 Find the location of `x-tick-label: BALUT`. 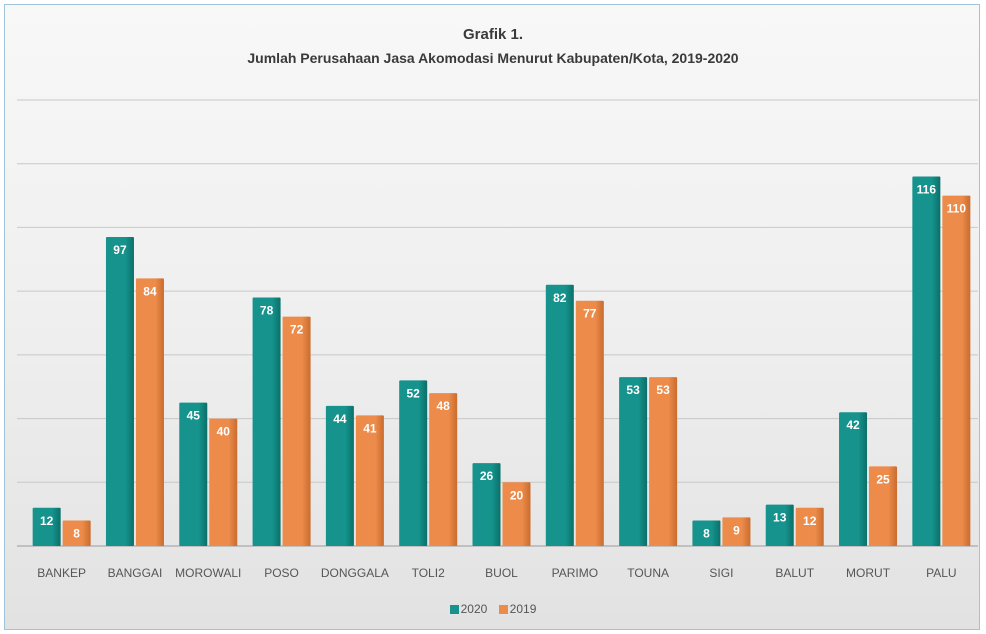

x-tick-label: BALUT is located at coordinates (794, 573).